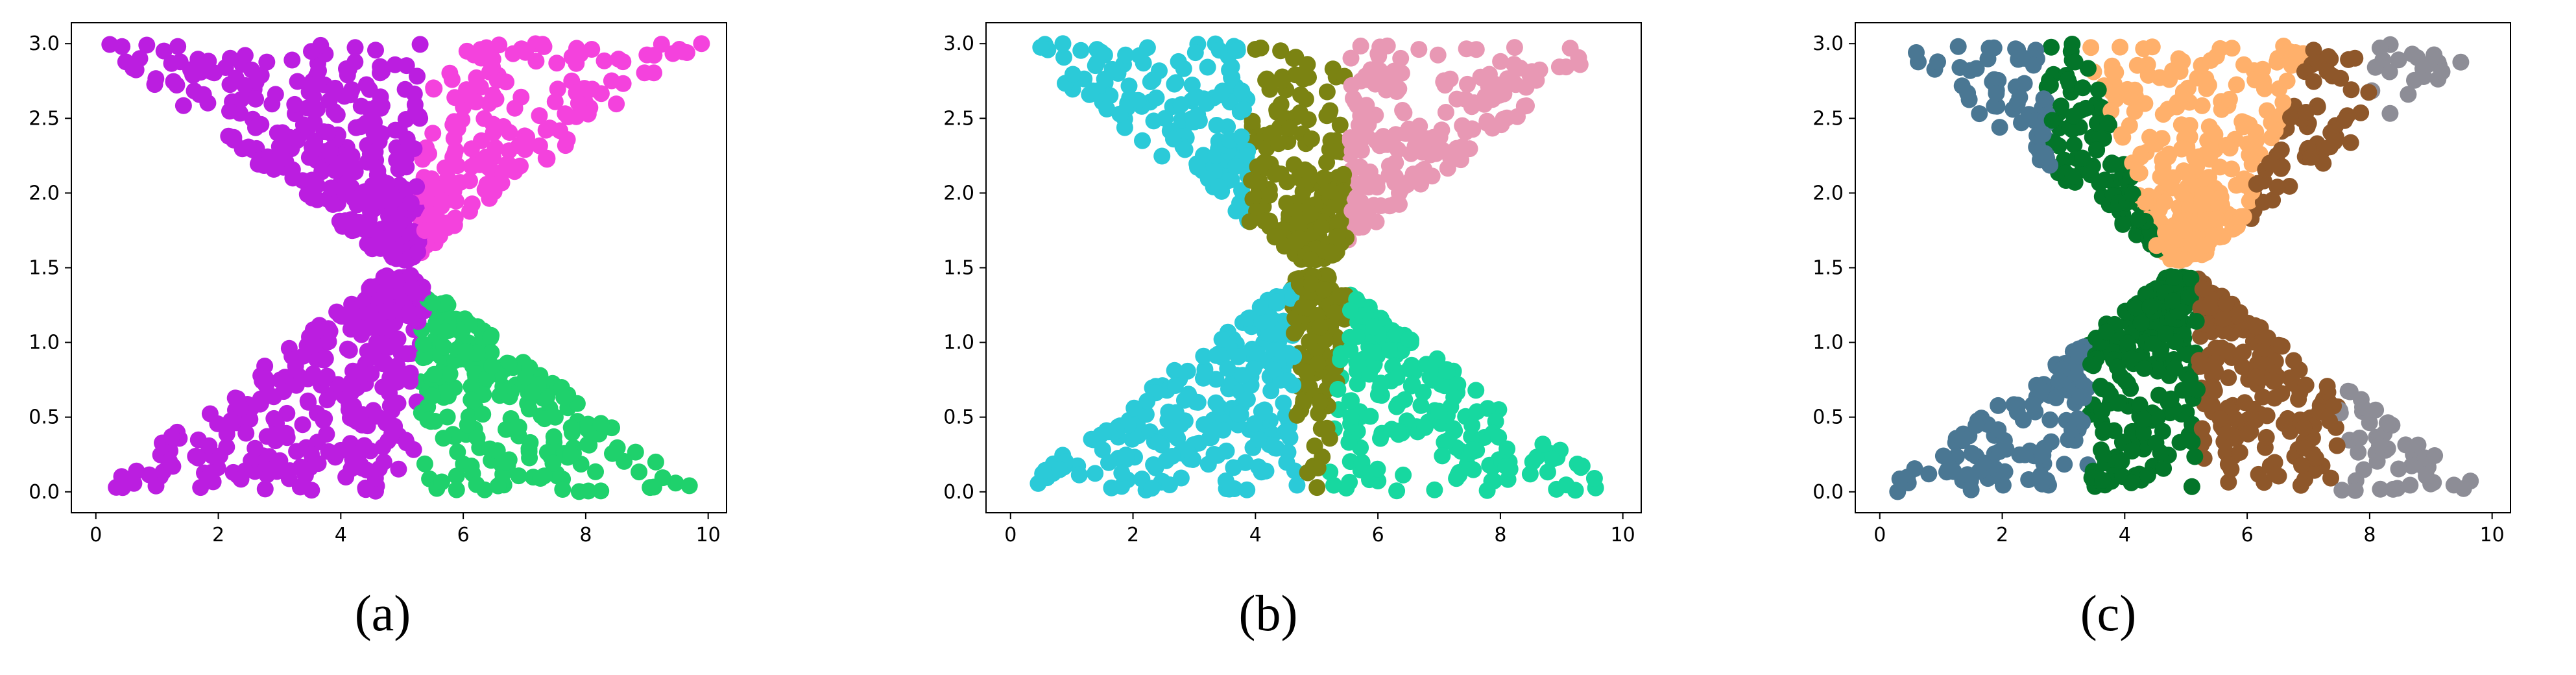 The width and height of the screenshot is (2576, 675). What do you see at coordinates (1500, 535) in the screenshot?
I see `x-tick-label: 8` at bounding box center [1500, 535].